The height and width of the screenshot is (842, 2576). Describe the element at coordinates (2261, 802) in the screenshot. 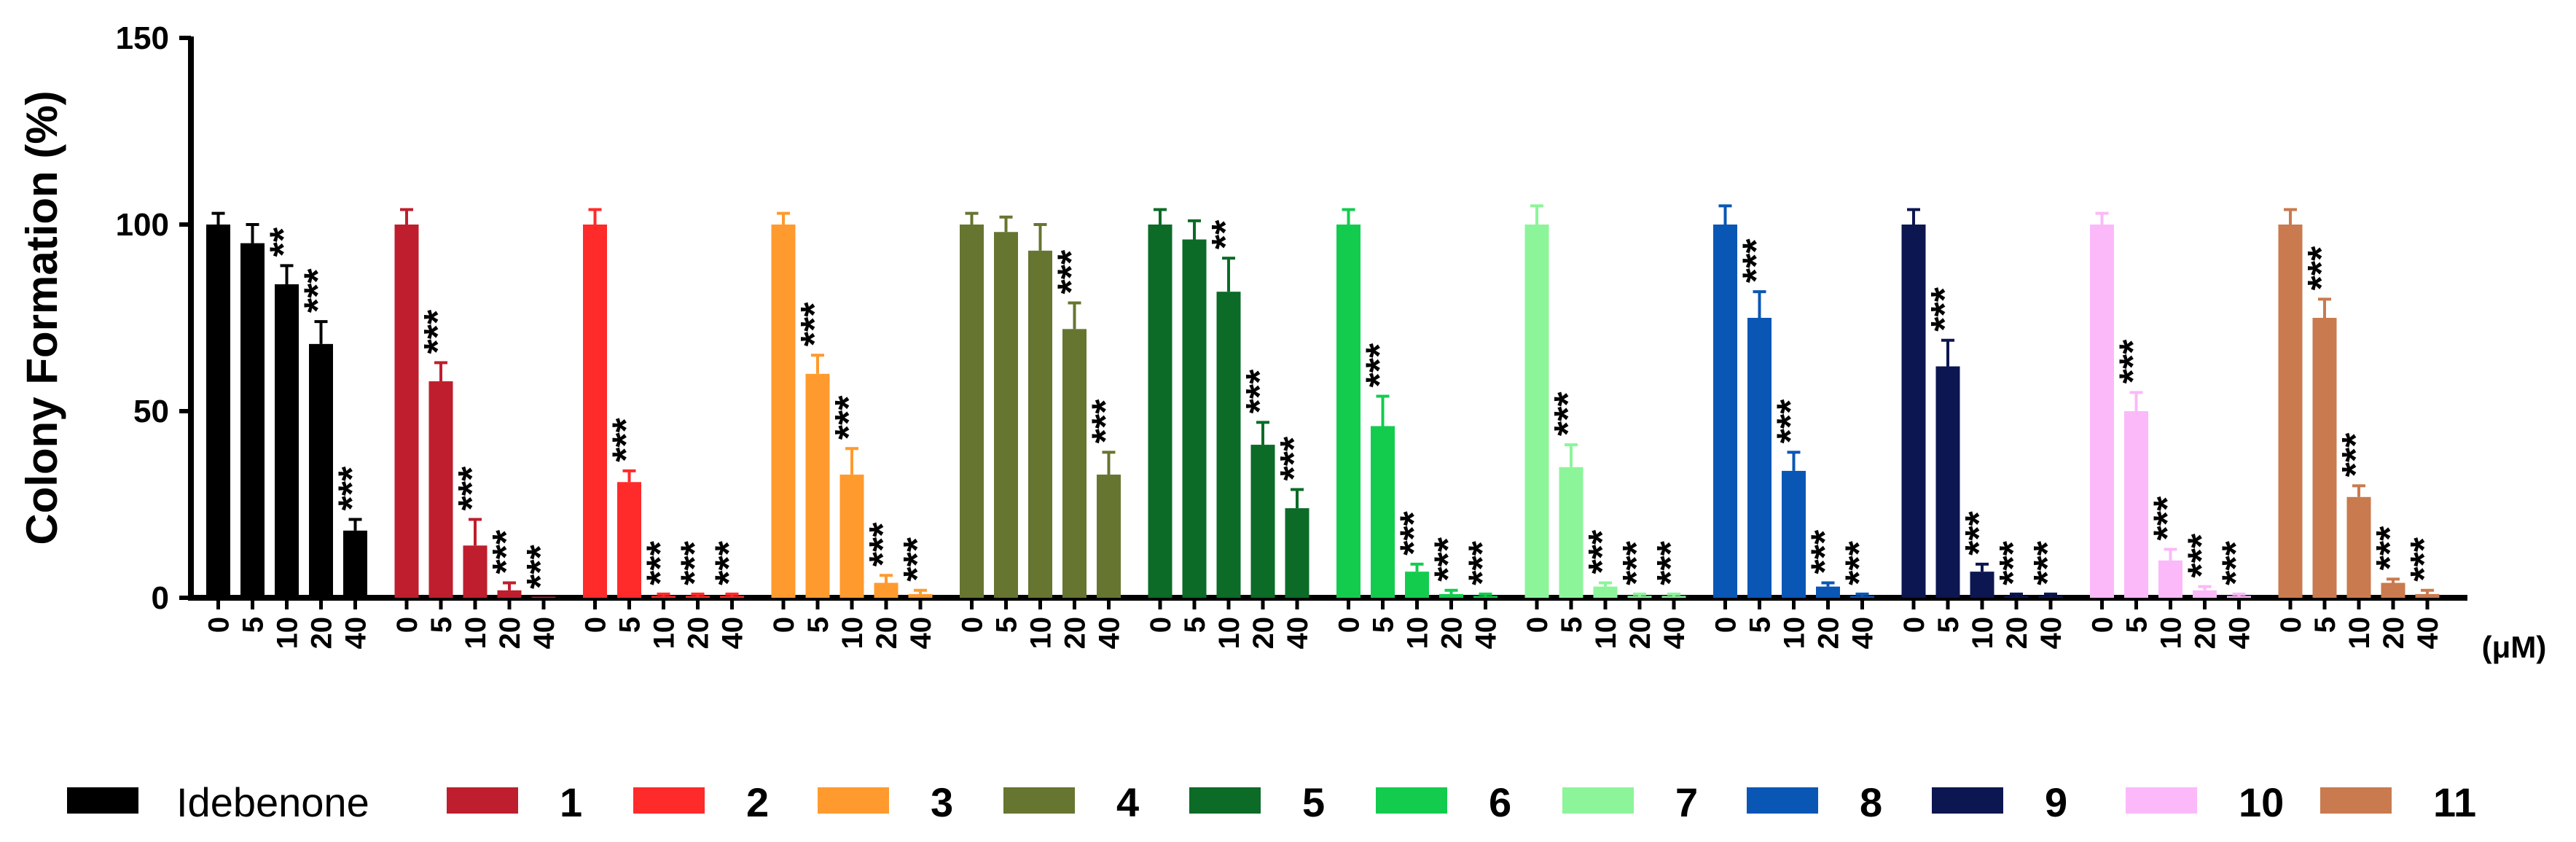

I see `legend-label: 10` at that location.